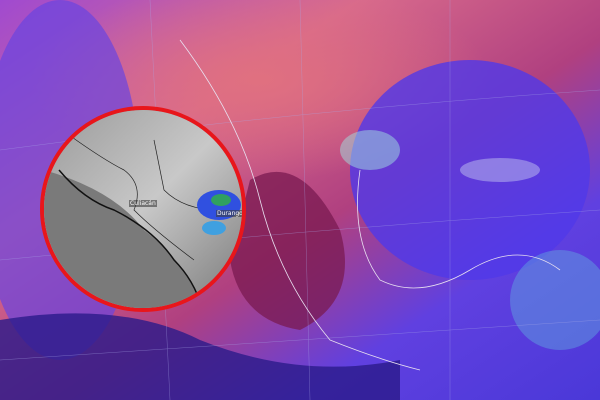  Describe the element at coordinates (200, 356) in the screenshot. I see `cloud-band-dark` at that location.